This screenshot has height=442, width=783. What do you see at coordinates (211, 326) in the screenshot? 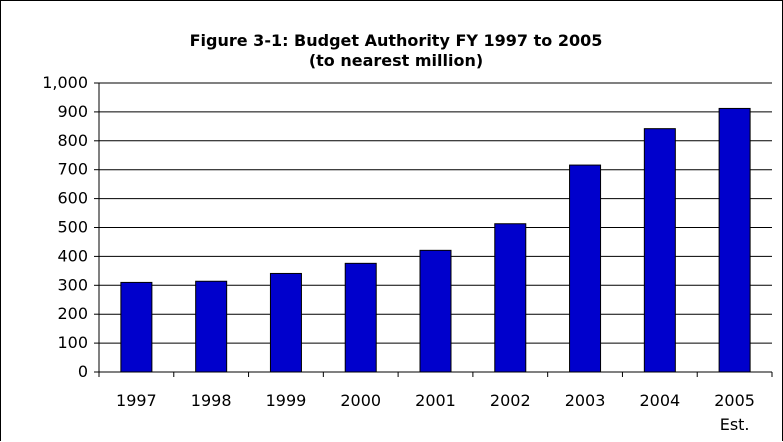
I see `bar-1998` at bounding box center [211, 326].